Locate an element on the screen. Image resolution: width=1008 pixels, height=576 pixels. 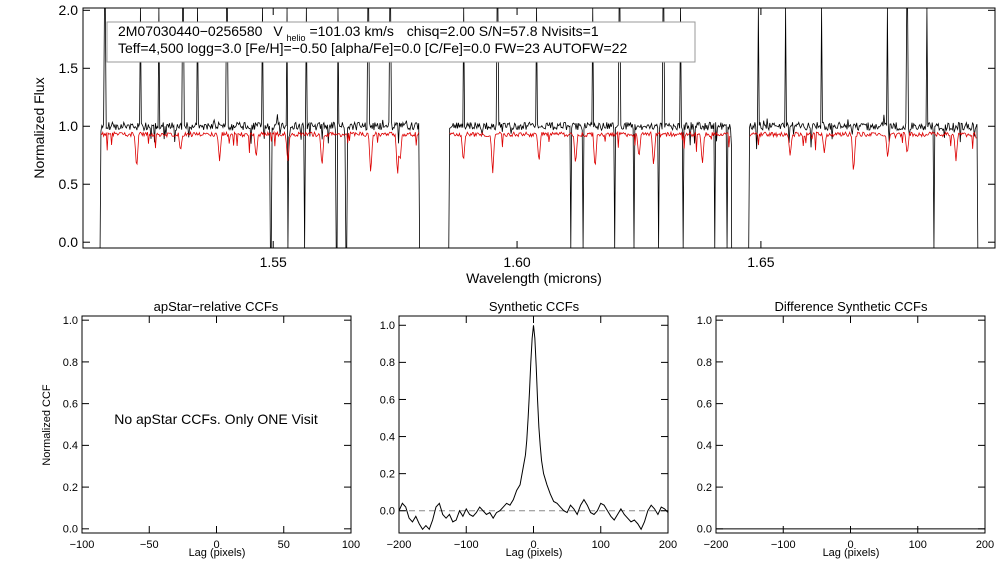
apstar-y-tick-label: 1.0 is located at coordinates (70, 321).